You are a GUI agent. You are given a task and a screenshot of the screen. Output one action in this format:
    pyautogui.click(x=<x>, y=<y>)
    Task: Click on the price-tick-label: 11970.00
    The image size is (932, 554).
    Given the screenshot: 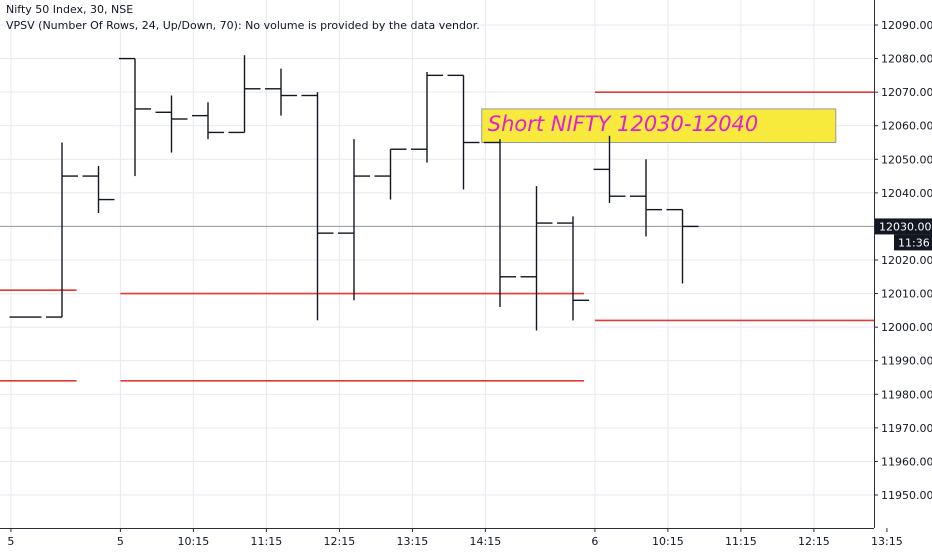 What is the action you would take?
    pyautogui.click(x=906, y=428)
    